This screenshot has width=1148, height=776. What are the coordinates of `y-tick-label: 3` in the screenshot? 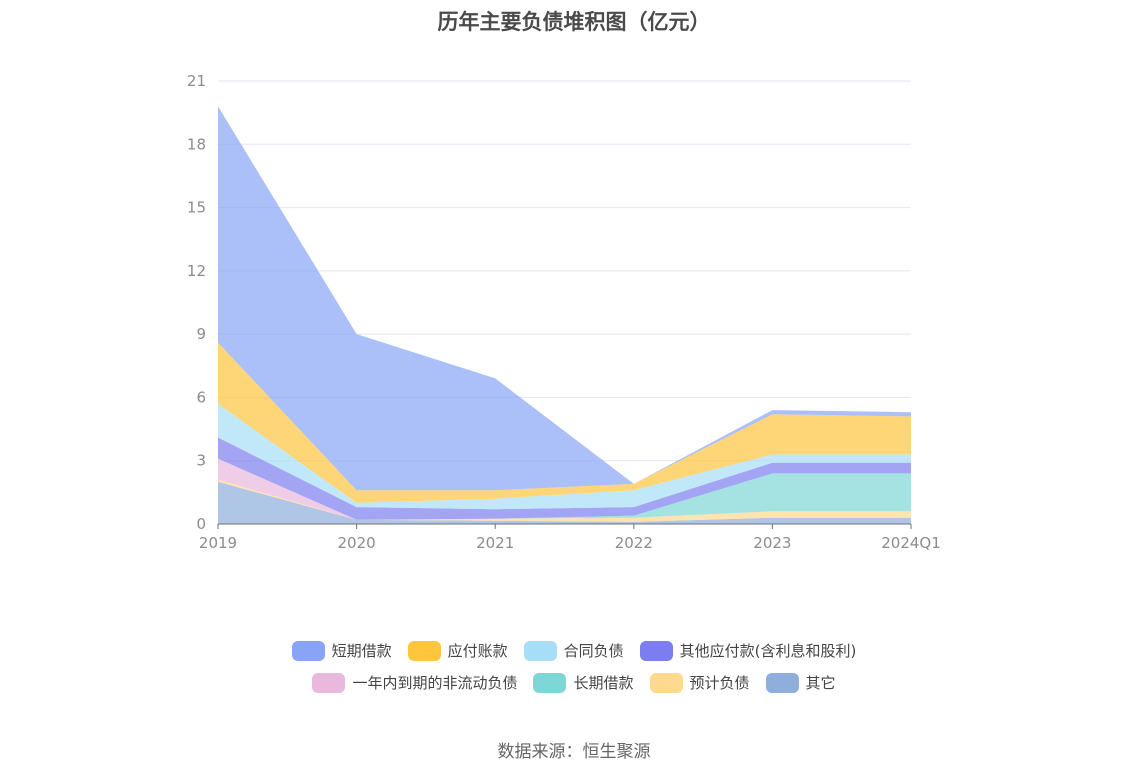 It's located at (201, 461).